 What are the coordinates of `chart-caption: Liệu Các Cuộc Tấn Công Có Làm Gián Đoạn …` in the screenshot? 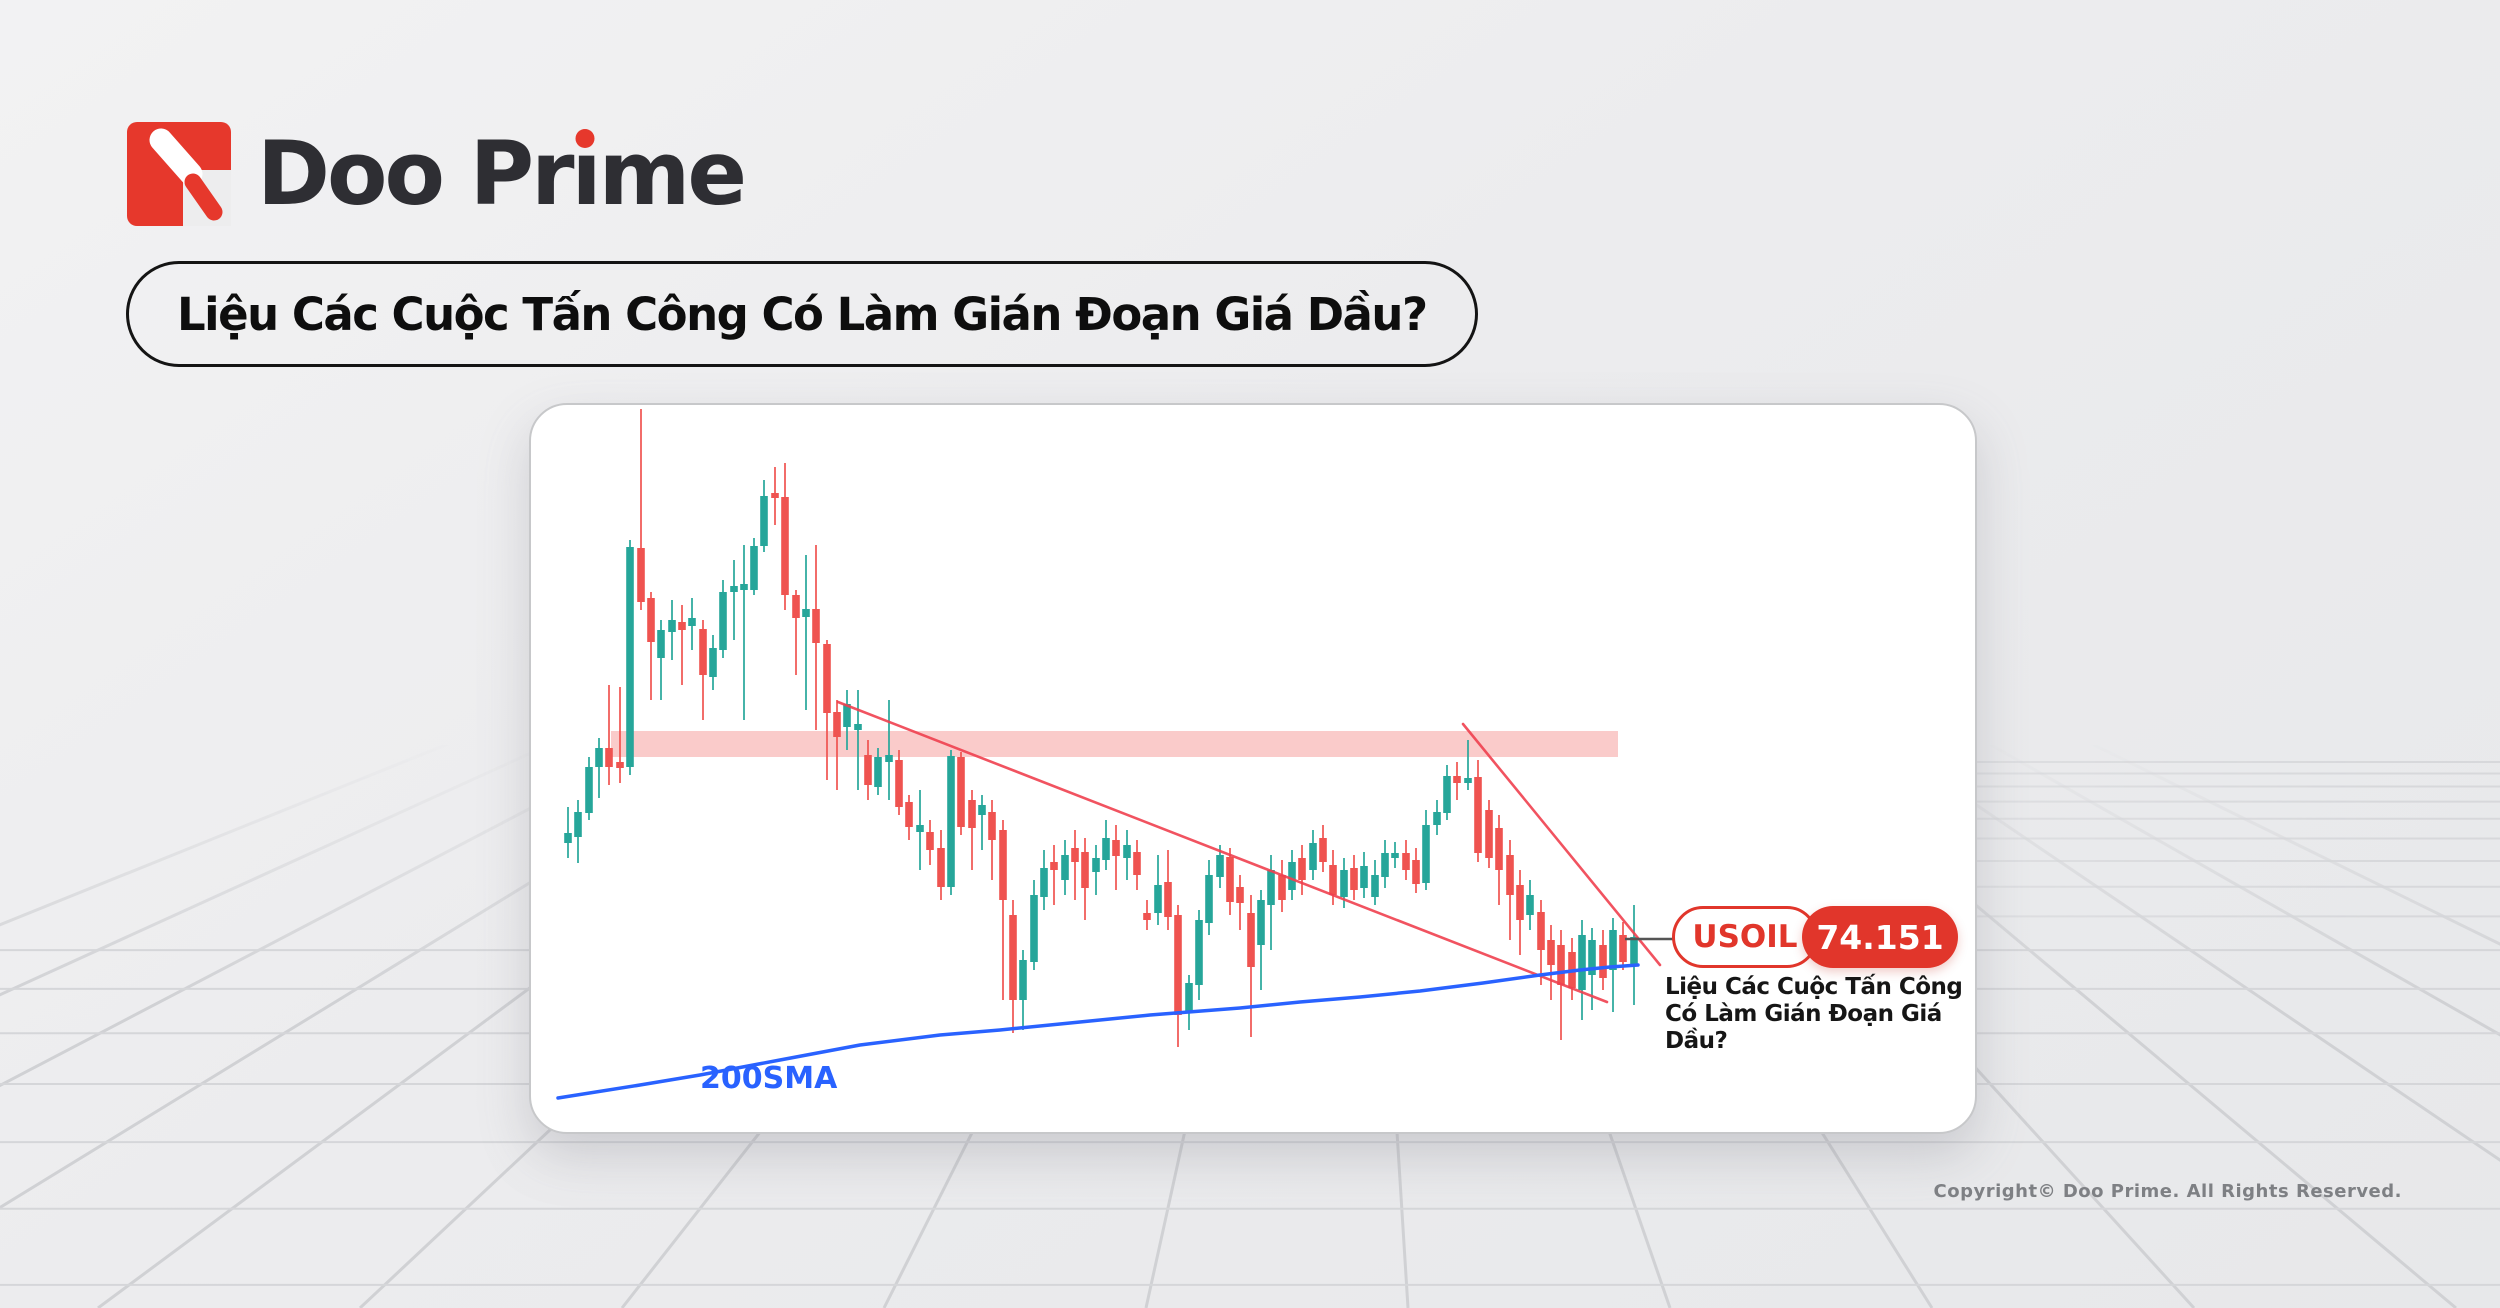 It's located at (1825, 1014).